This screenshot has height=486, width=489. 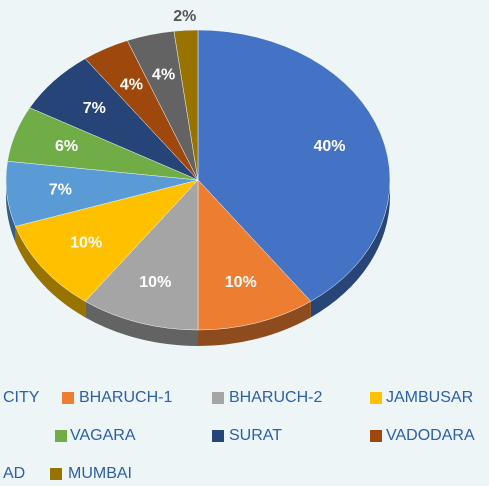 I want to click on data-label: 6%, so click(x=66, y=146).